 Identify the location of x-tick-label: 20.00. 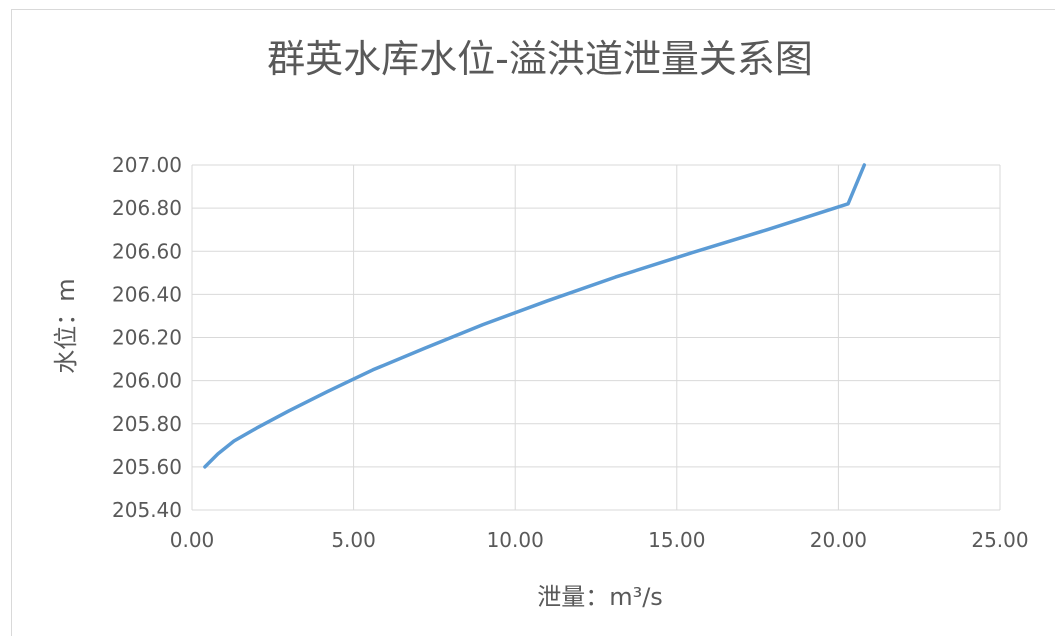
(838, 540).